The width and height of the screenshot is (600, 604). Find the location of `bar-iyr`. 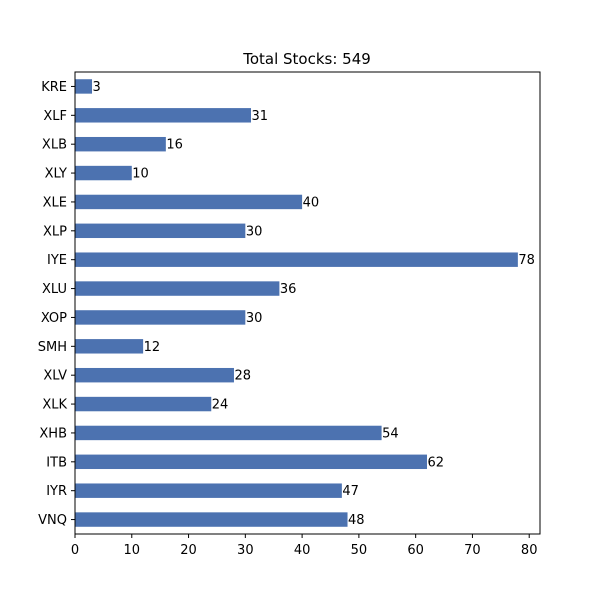

bar-iyr is located at coordinates (208, 490).